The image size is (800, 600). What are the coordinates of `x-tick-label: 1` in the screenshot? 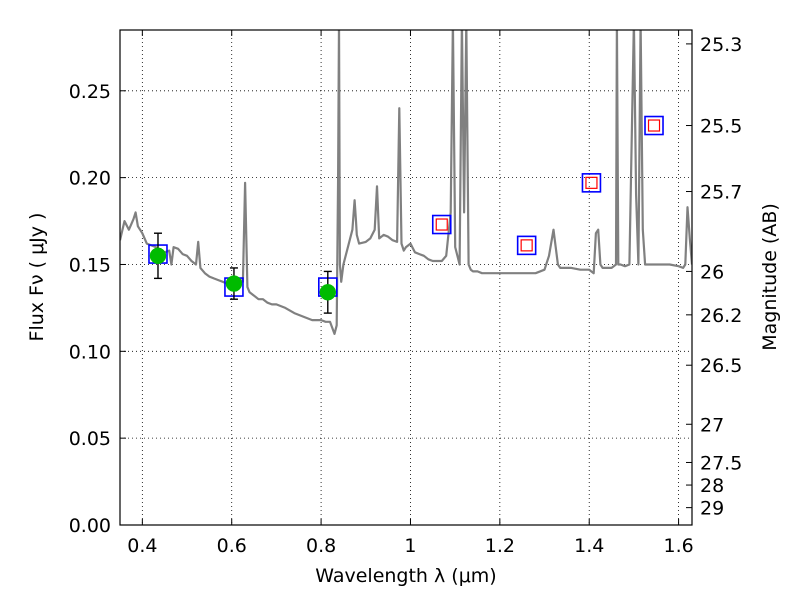 It's located at (410, 546).